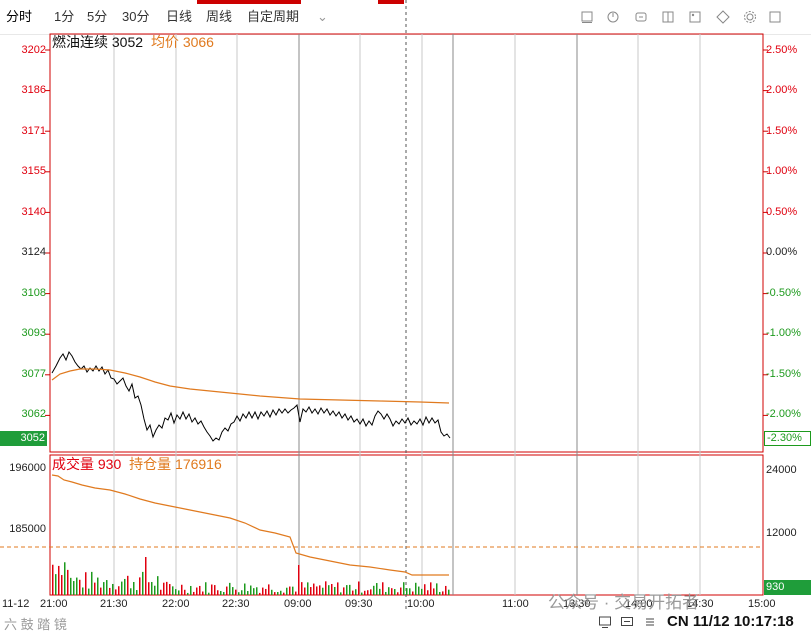 Image resolution: width=811 pixels, height=635 pixels. What do you see at coordinates (668, 17) in the screenshot?
I see `layout-icon` at bounding box center [668, 17].